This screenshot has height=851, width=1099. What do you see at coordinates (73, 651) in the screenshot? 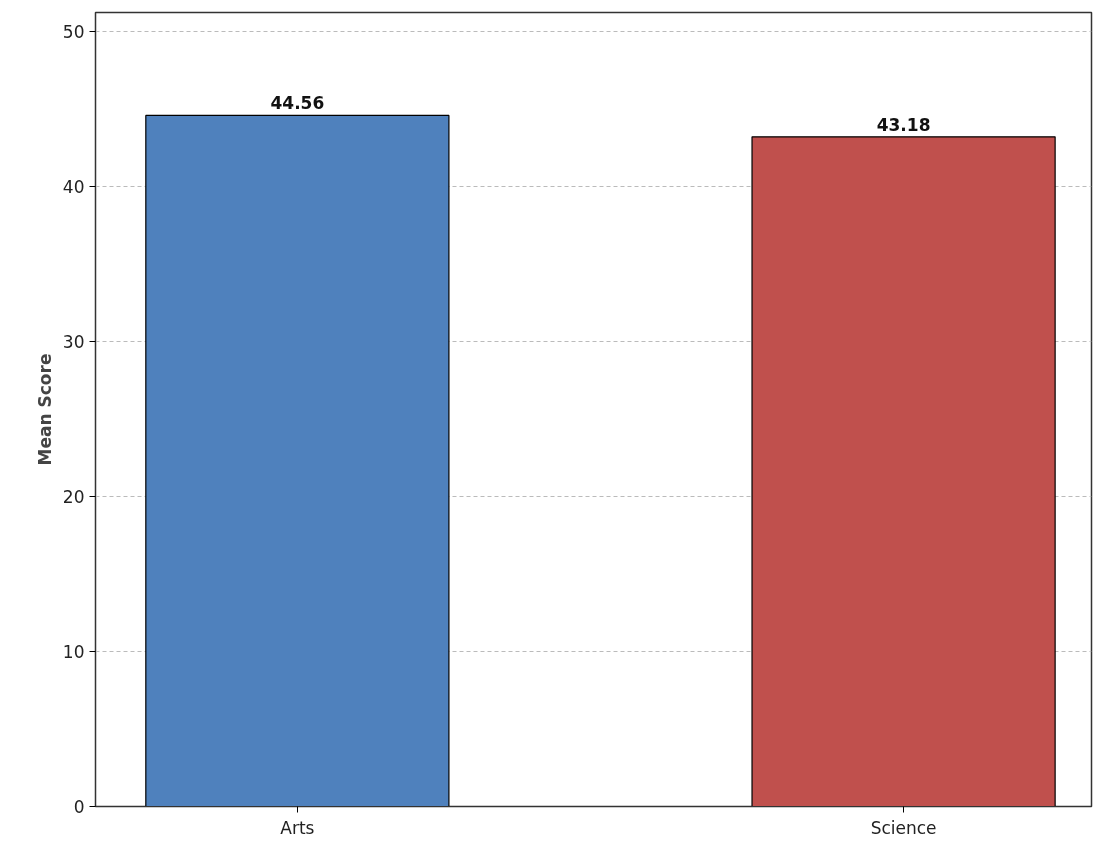
I see `y-tick-label: 10` at bounding box center [73, 651].